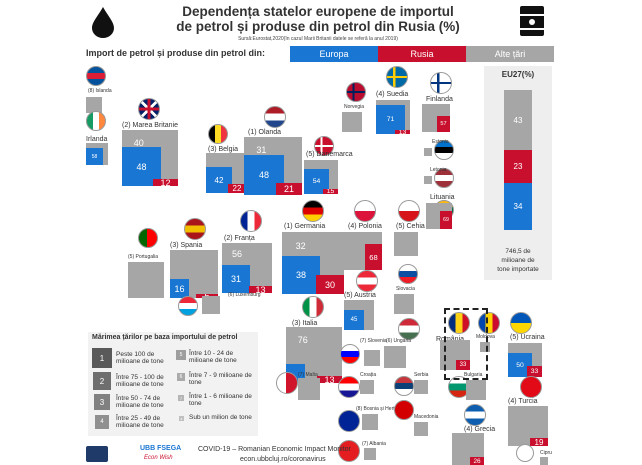 This screenshot has height=465, width=642. Describe the element at coordinates (244, 295) in the screenshot. I see `country-label-luxemburg: (6) Luxemburg` at that location.